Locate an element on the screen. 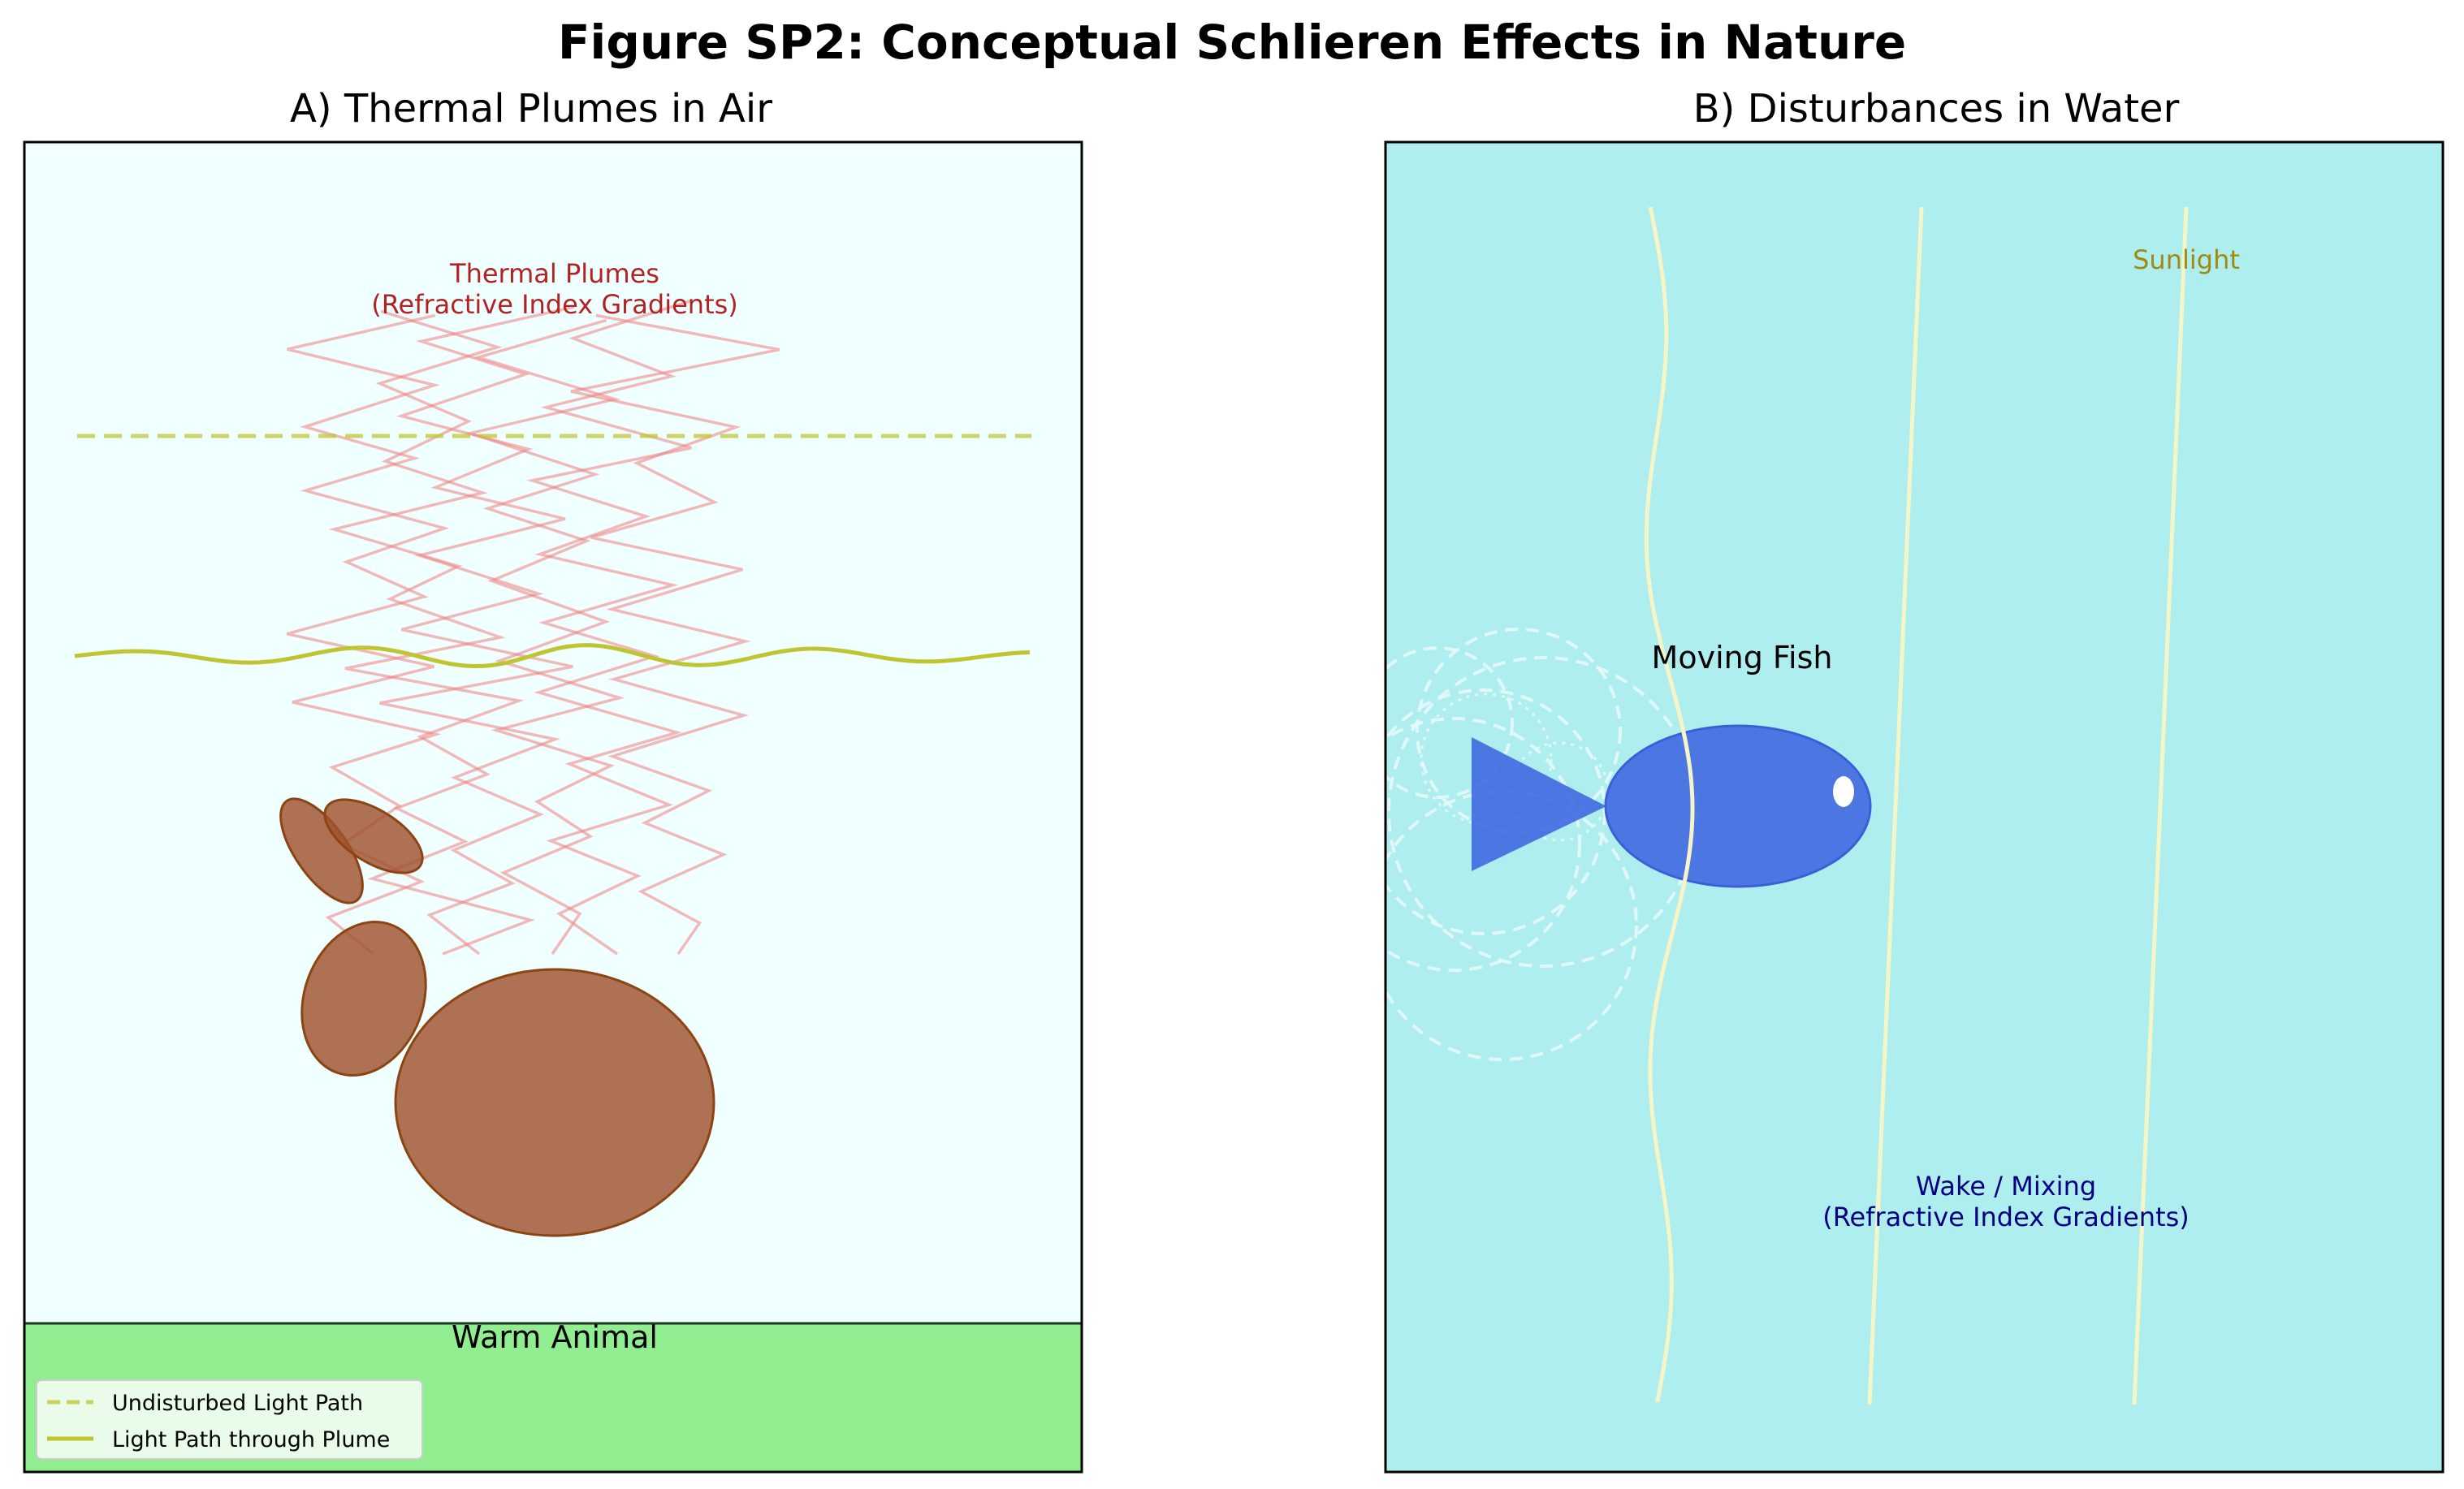  wake-label-line1: Wake / Mixing is located at coordinates (2006, 1186).